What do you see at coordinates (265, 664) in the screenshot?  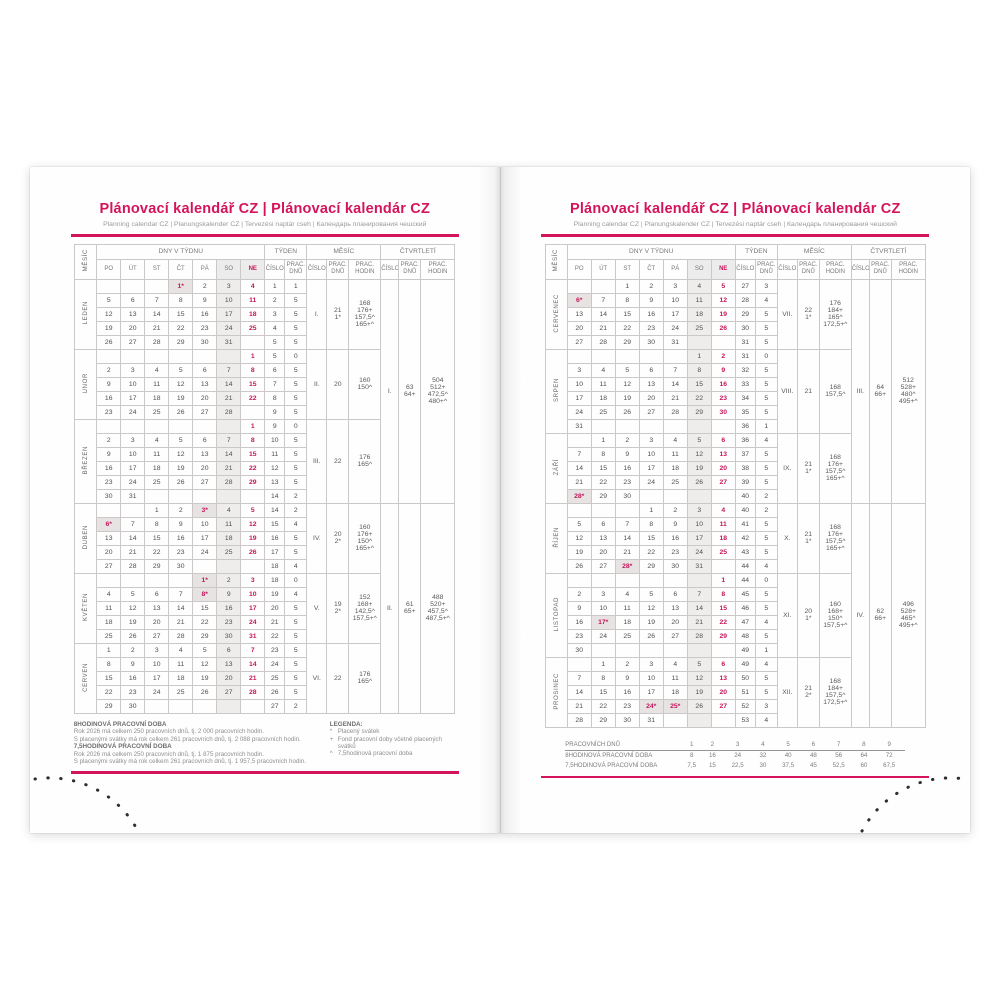 I see `week-row: 8 9 10 11 12 13 14 24 5` at bounding box center [265, 664].